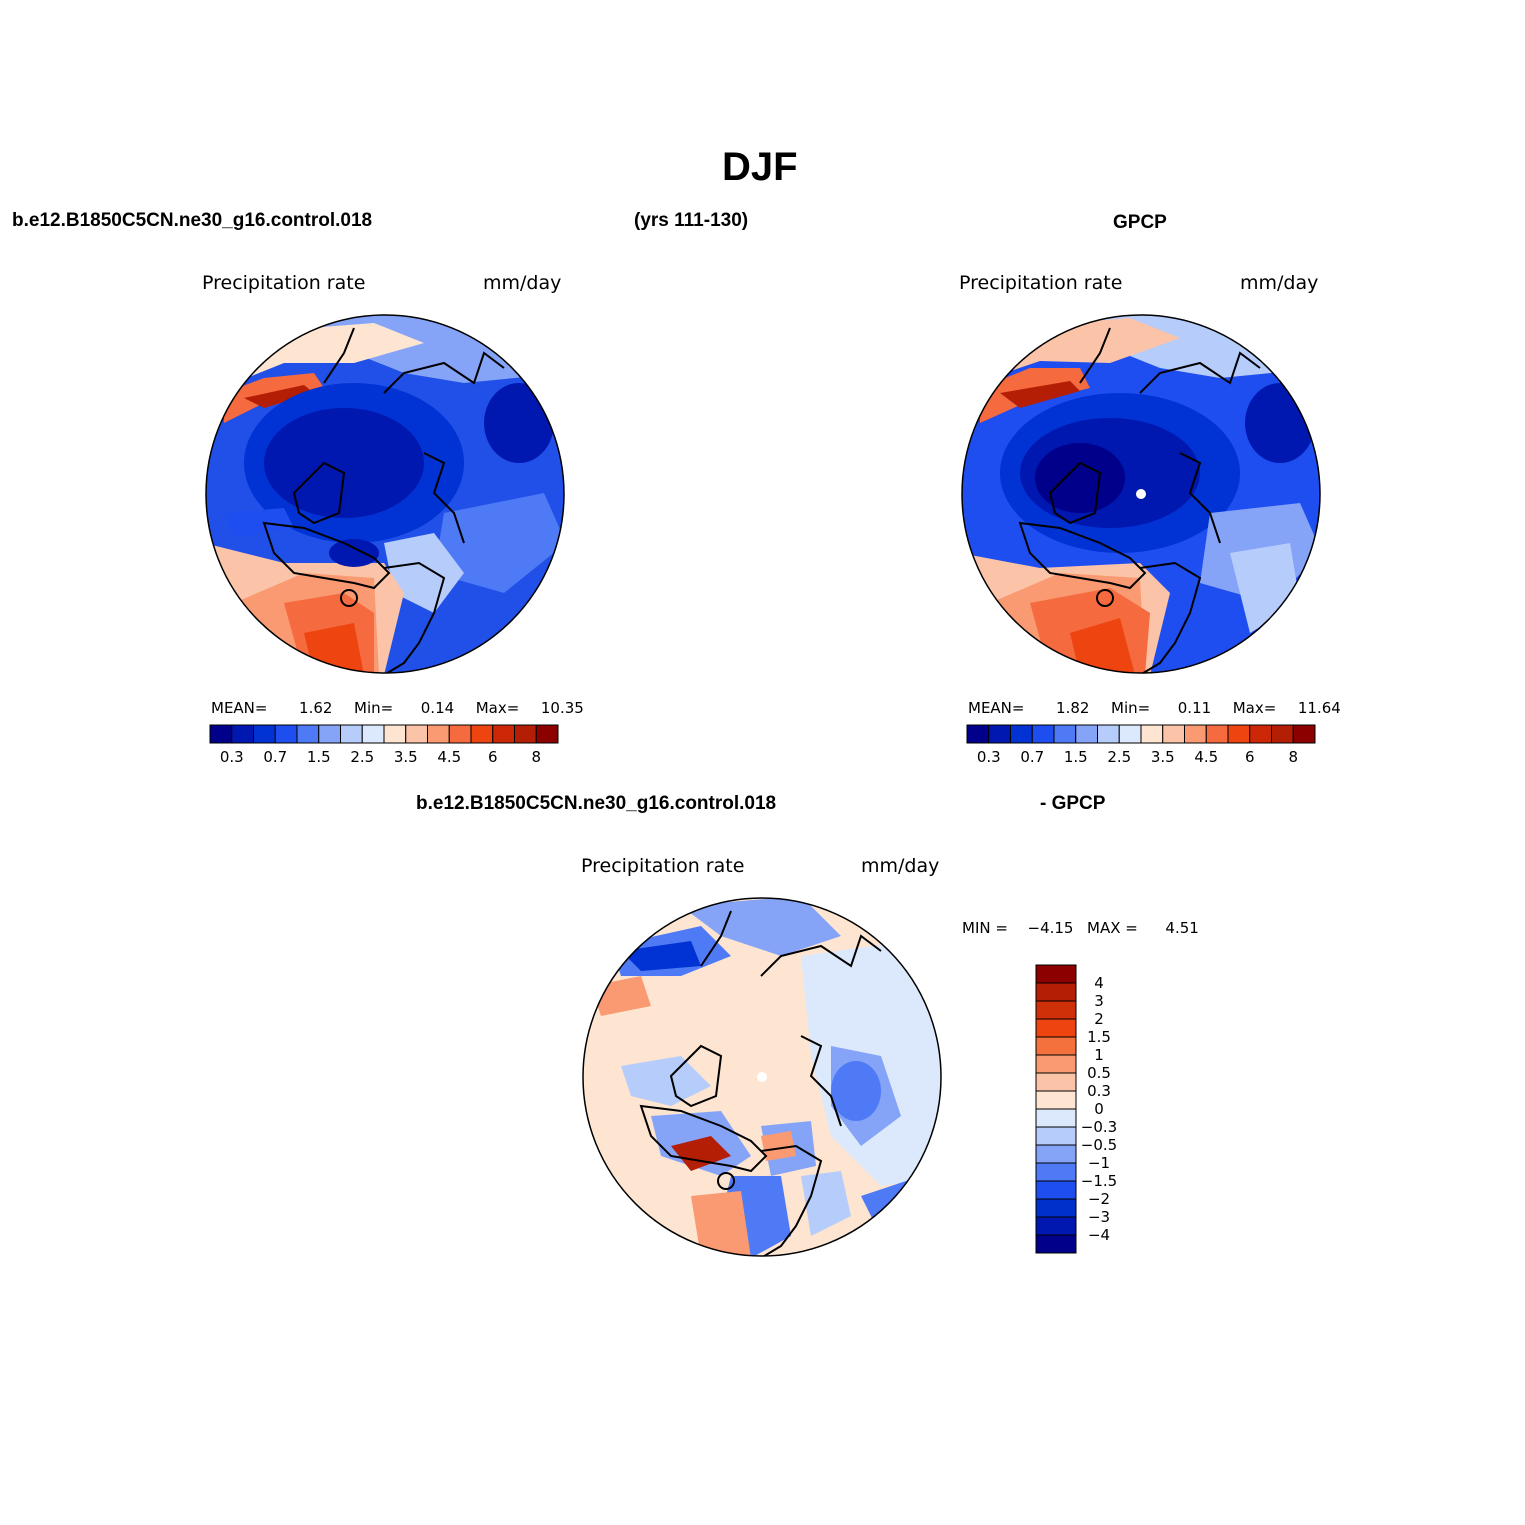  Describe the element at coordinates (192, 220) in the screenshot. I see `model-case-title: b.e12.B1850C5CN.ne30_g16.control.018` at that location.